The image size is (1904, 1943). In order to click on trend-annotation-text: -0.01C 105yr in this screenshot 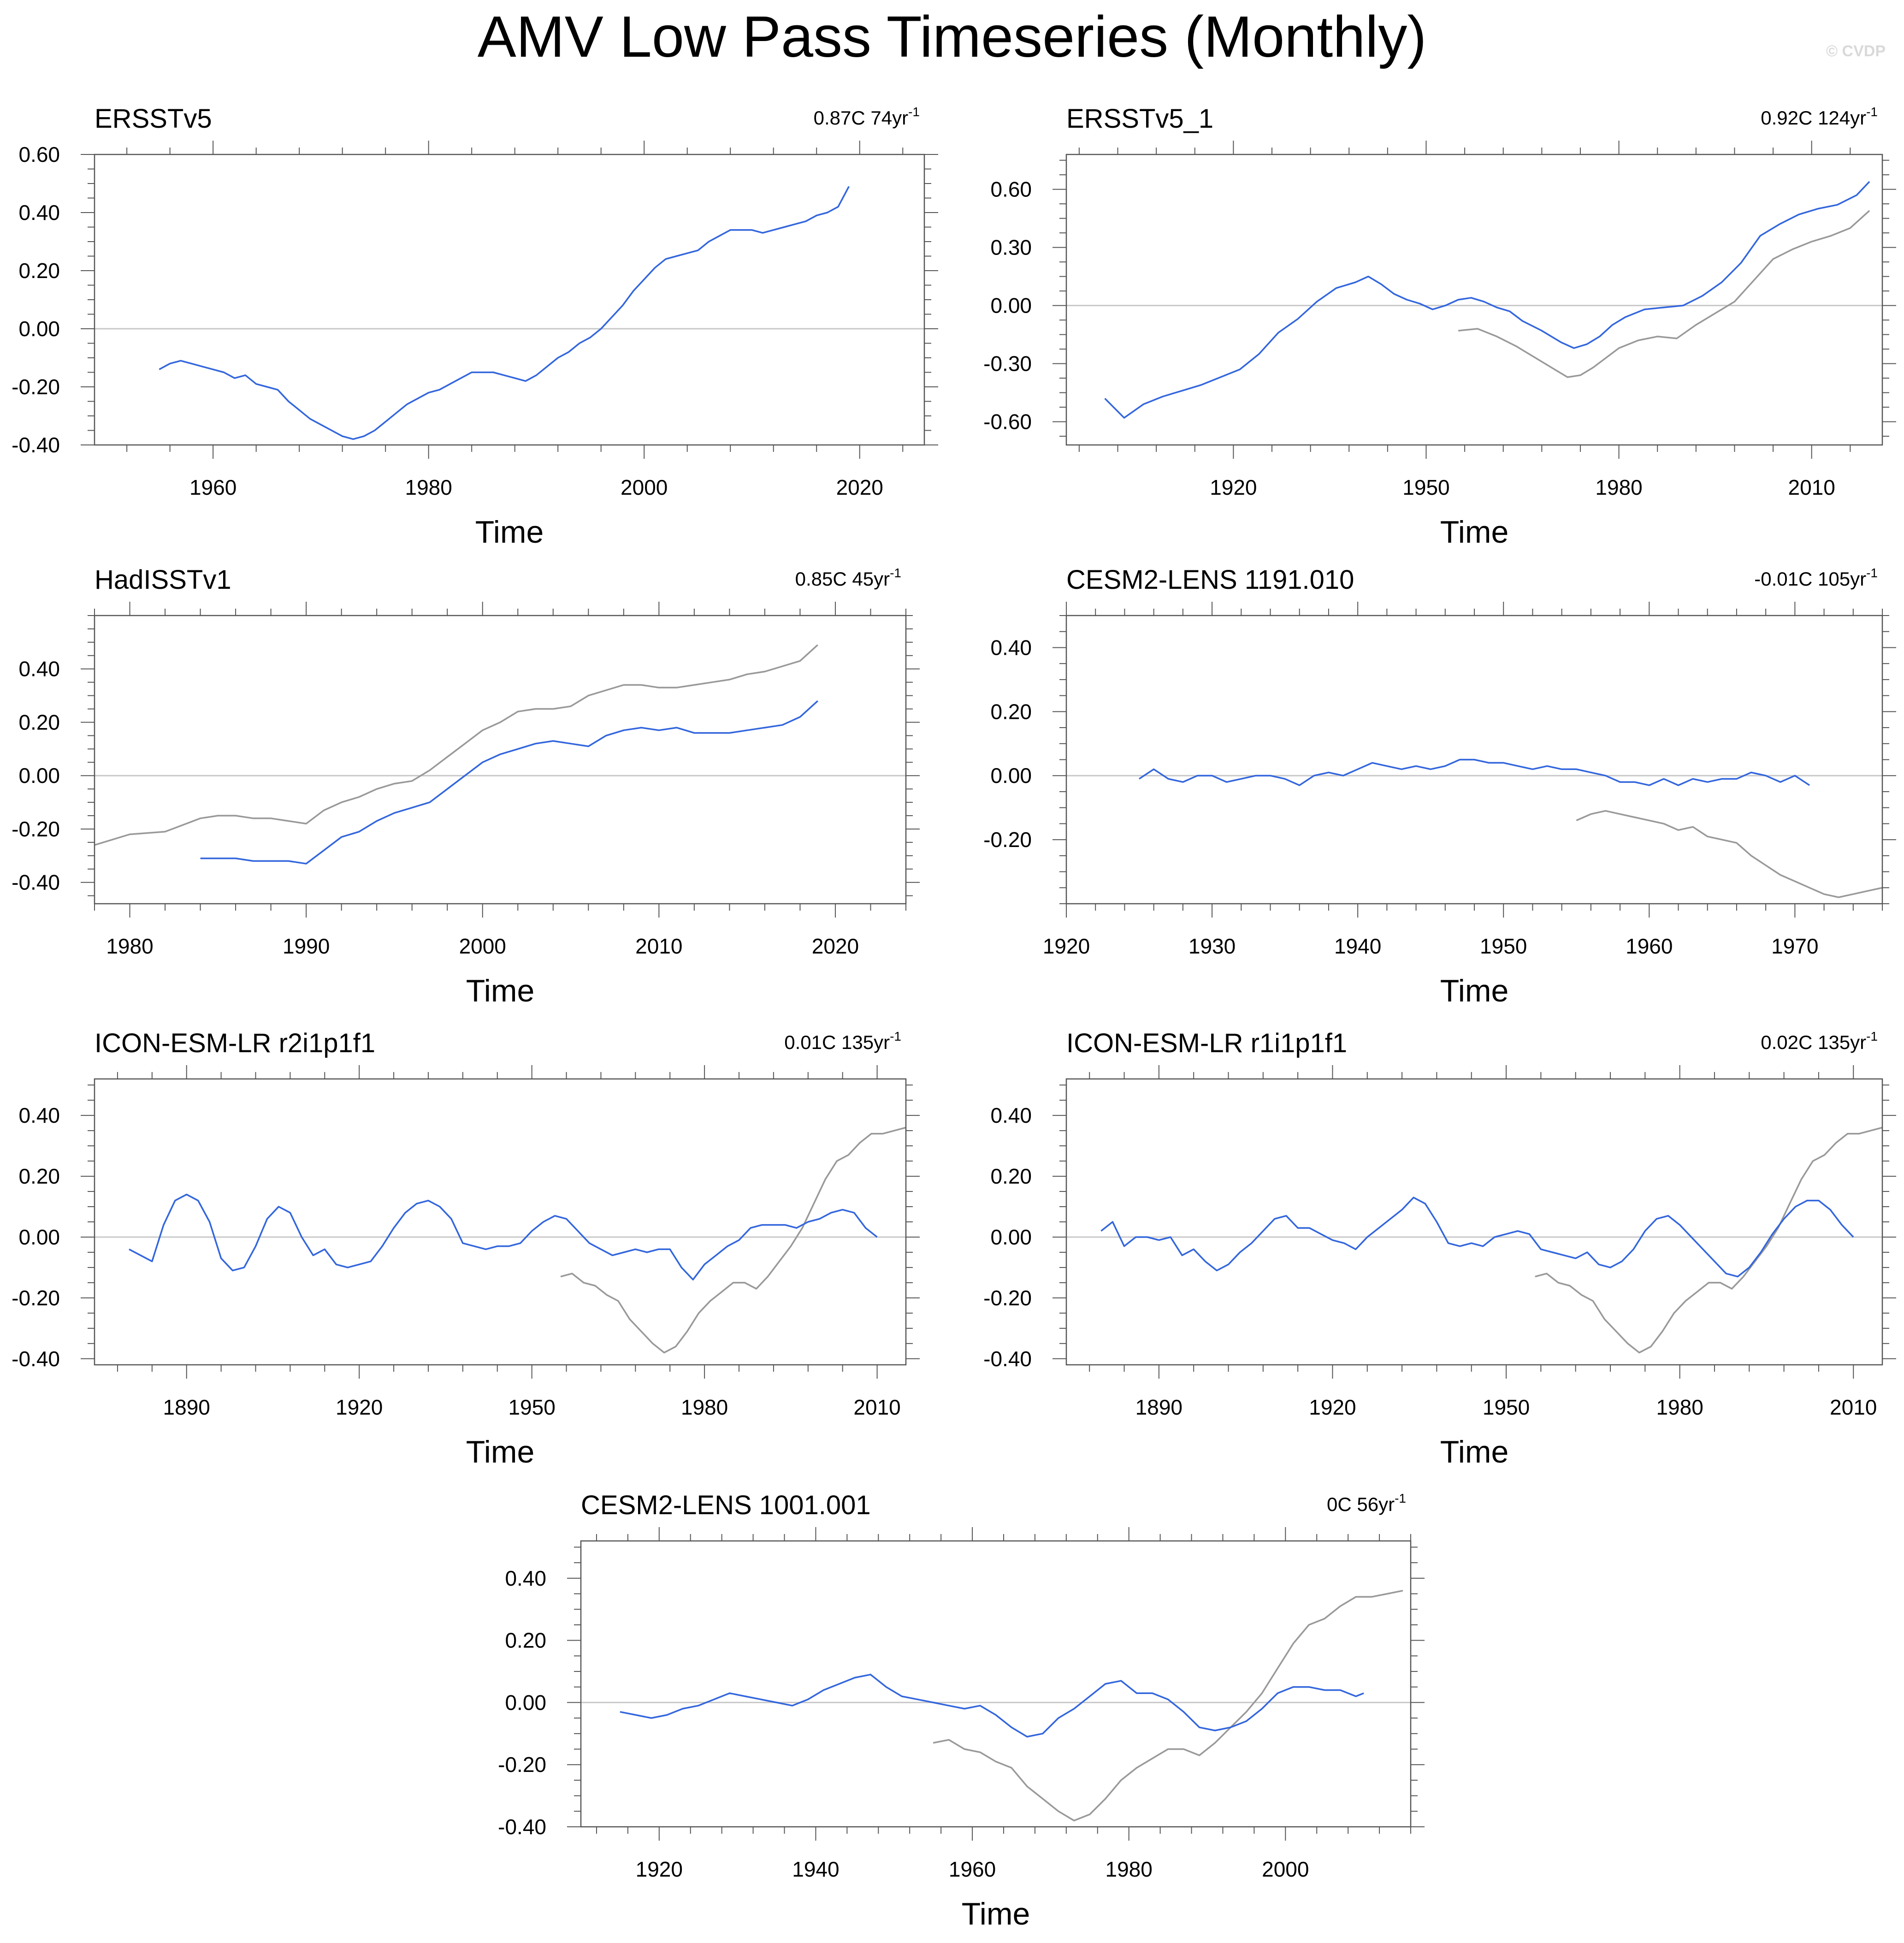, I will do `click(1810, 579)`.